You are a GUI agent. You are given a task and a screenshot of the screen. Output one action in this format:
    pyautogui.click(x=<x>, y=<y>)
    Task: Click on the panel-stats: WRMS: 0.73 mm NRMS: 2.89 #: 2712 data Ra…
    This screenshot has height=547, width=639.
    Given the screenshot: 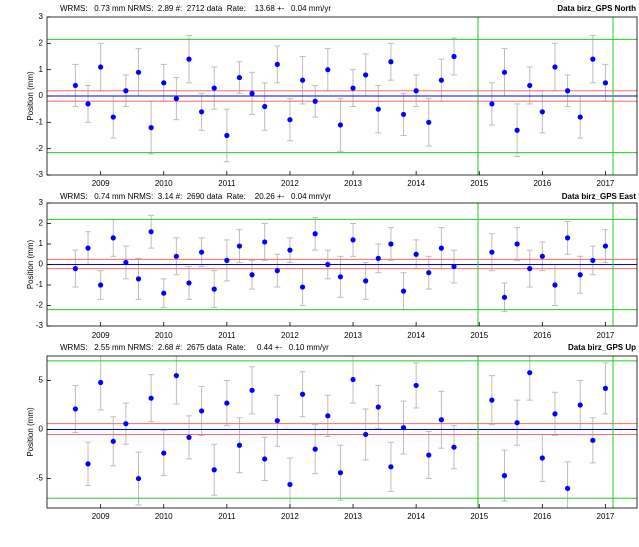 What is the action you would take?
    pyautogui.click(x=195, y=8)
    